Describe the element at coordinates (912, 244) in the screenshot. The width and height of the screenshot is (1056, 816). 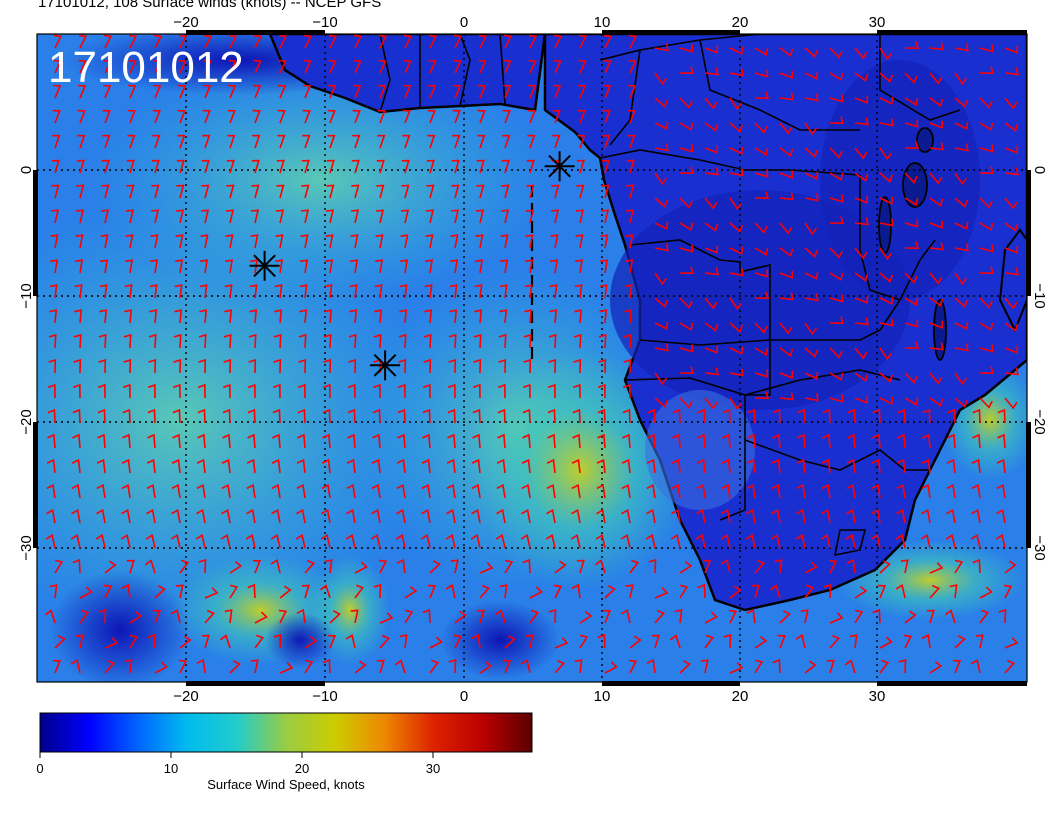
I see `great-lakes` at that location.